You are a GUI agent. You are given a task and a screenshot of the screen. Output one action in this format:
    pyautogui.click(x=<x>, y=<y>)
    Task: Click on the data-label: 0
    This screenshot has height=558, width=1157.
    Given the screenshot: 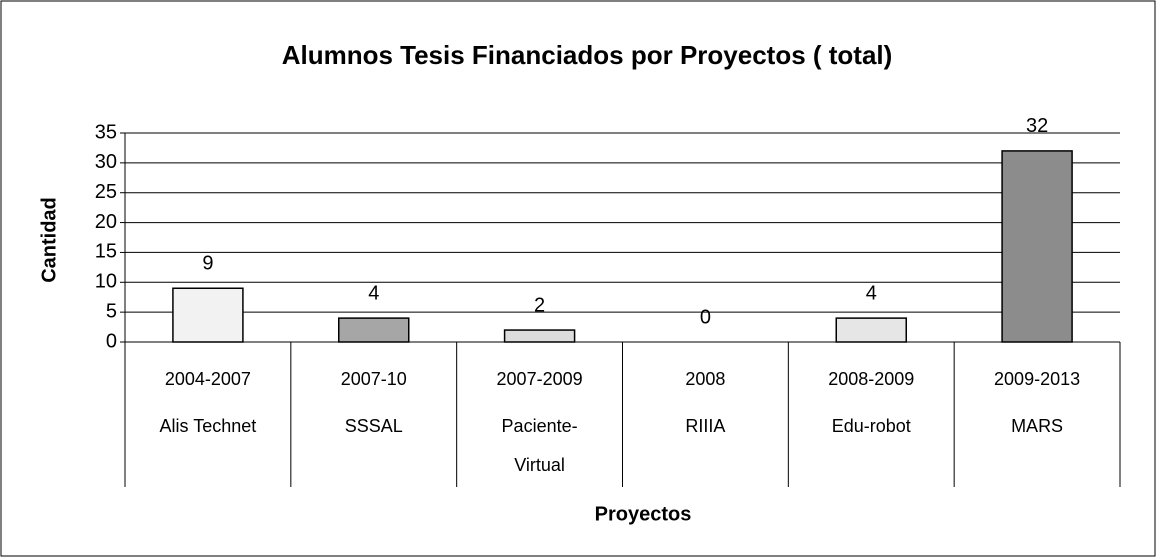 What is the action you would take?
    pyautogui.click(x=705, y=317)
    